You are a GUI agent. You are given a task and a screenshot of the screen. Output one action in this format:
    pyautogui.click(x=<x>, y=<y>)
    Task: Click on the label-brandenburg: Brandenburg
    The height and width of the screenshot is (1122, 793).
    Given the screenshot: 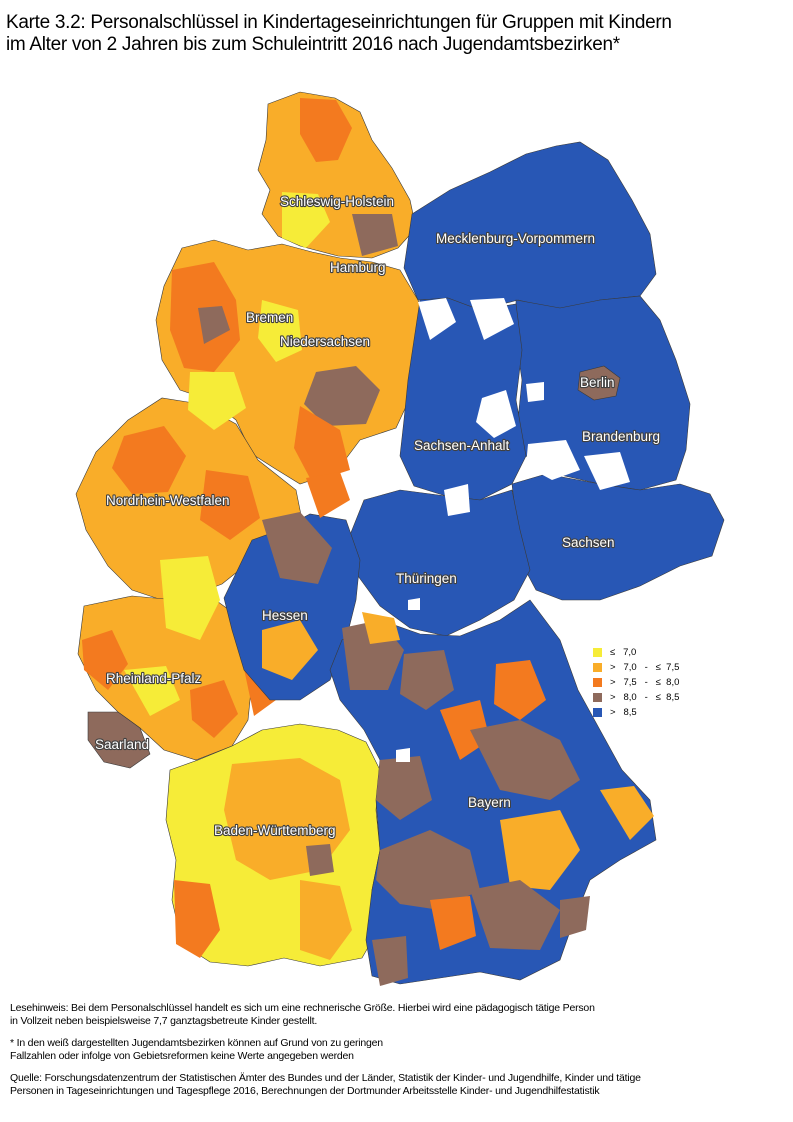 What is the action you would take?
    pyautogui.click(x=621, y=436)
    